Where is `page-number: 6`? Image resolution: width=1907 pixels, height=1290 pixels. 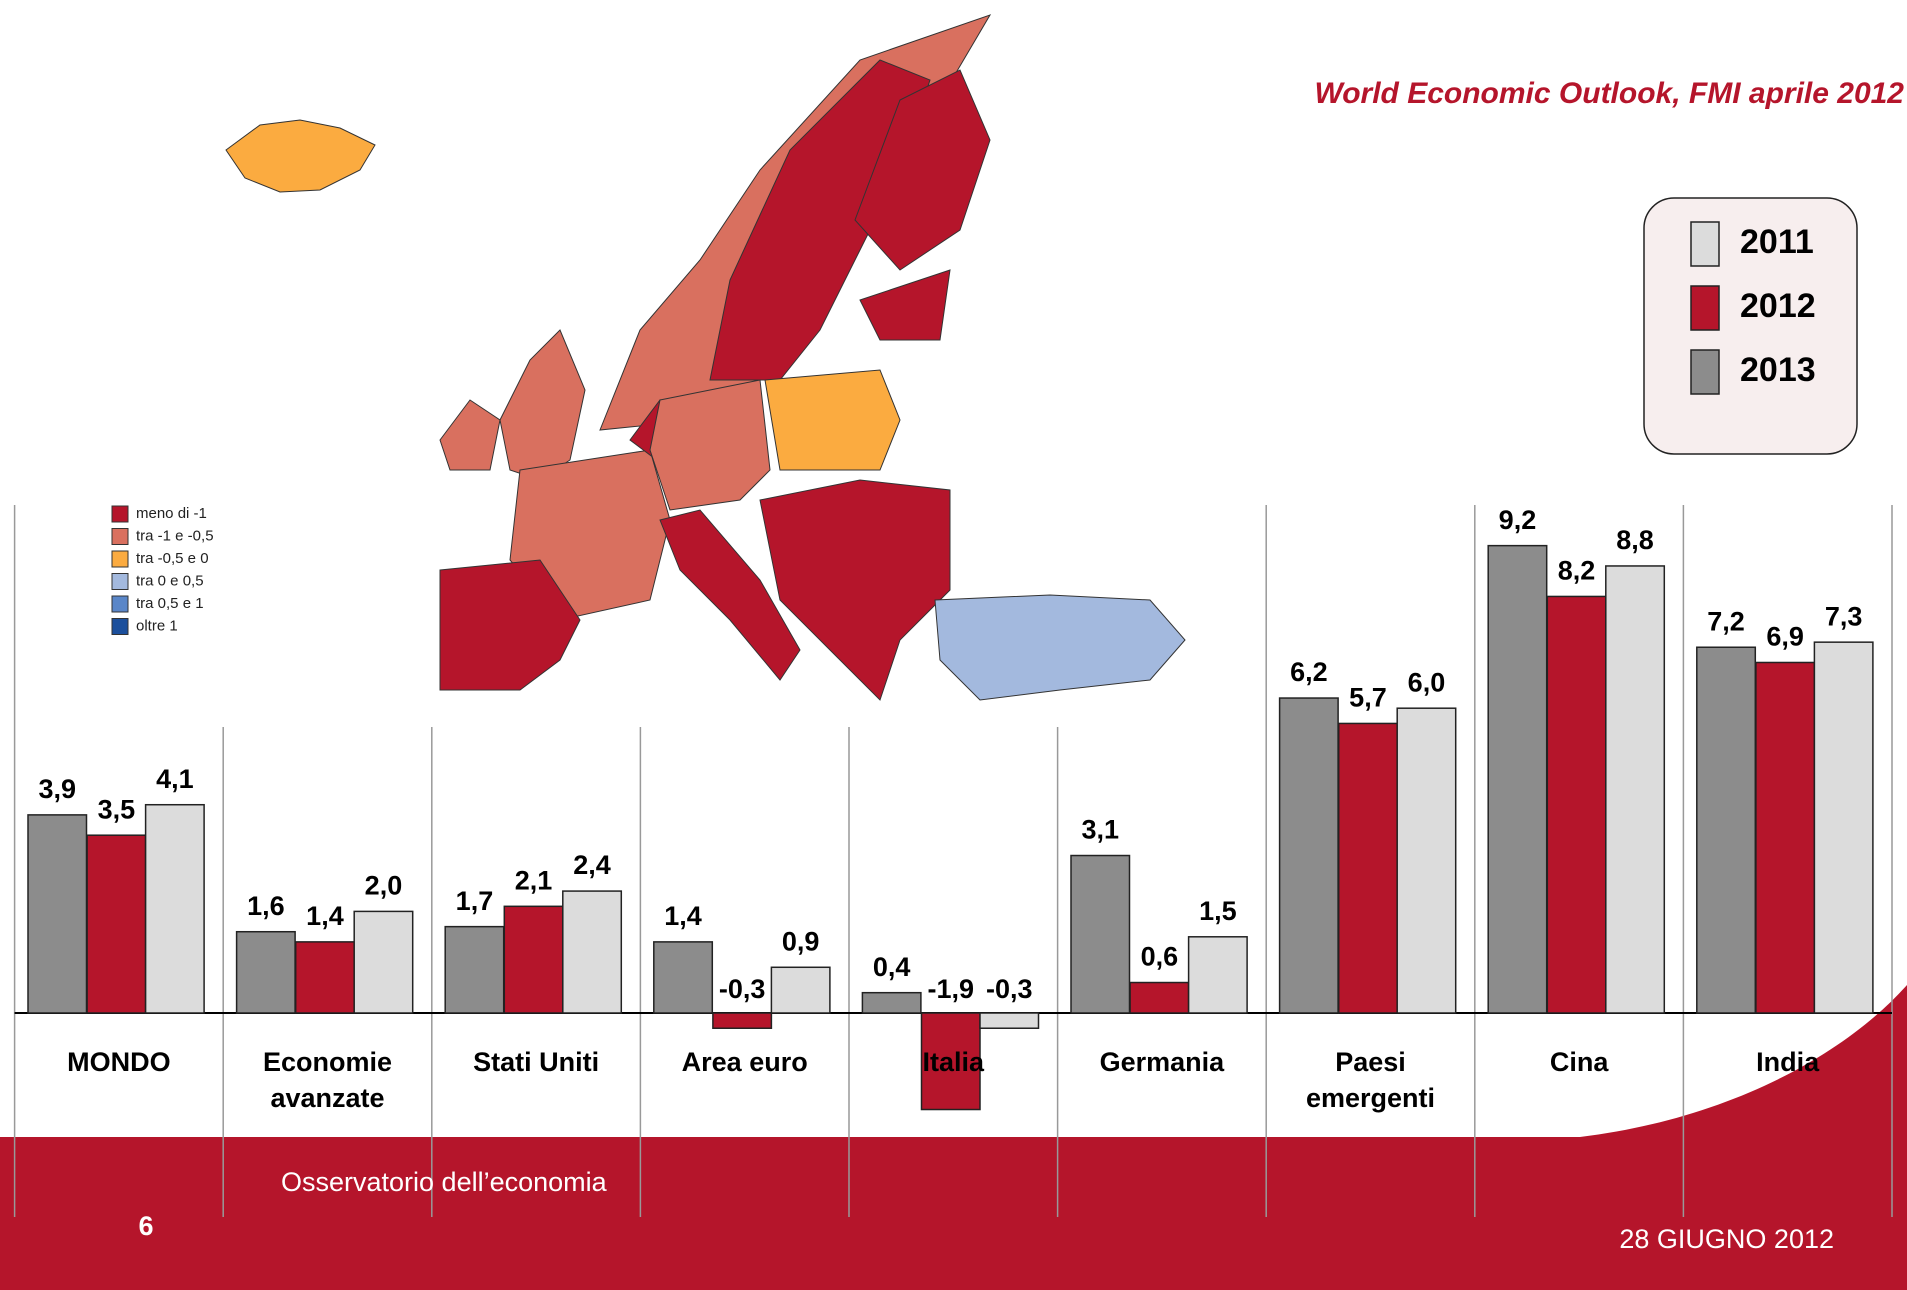 page-number: 6 is located at coordinates (145, 1226).